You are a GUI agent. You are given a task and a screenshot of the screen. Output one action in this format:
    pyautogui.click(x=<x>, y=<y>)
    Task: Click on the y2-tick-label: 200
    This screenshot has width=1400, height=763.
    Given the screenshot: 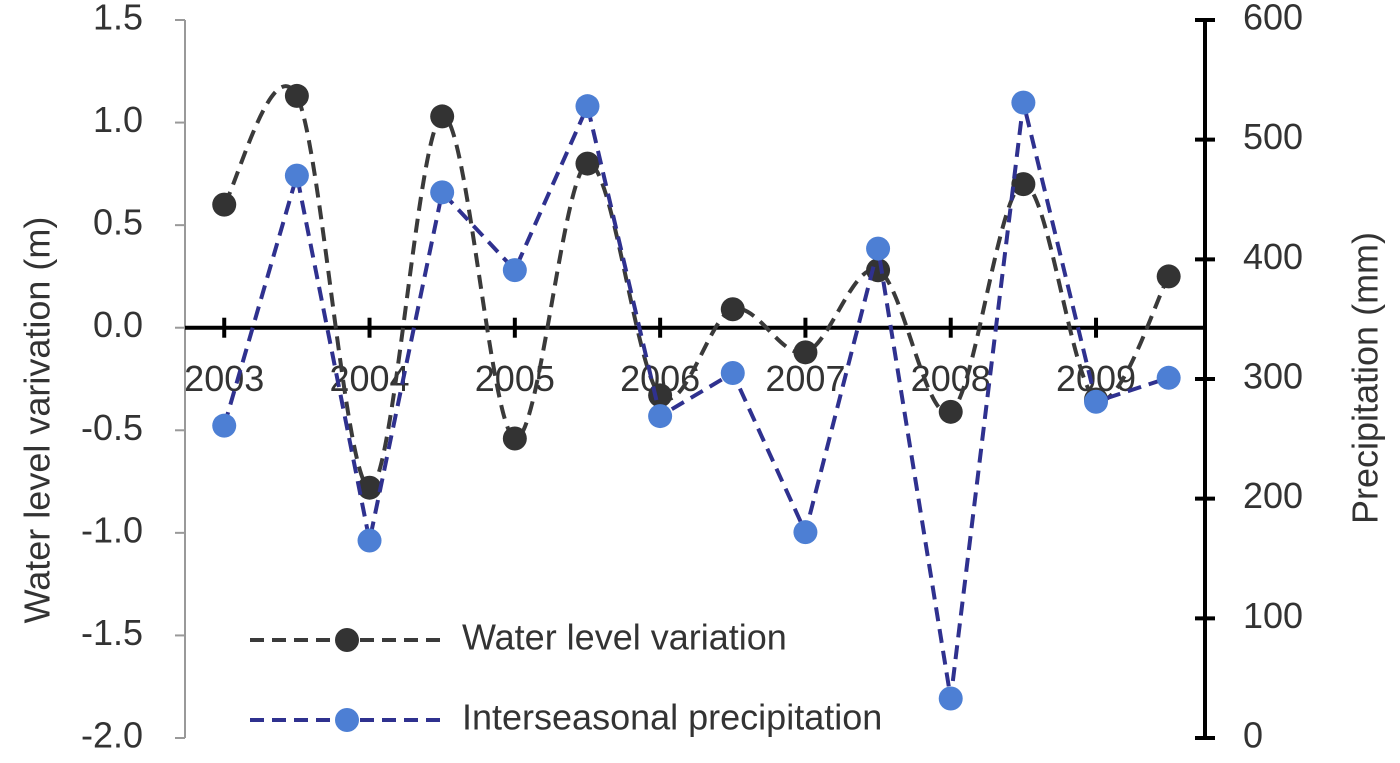 What is the action you would take?
    pyautogui.click(x=1273, y=495)
    